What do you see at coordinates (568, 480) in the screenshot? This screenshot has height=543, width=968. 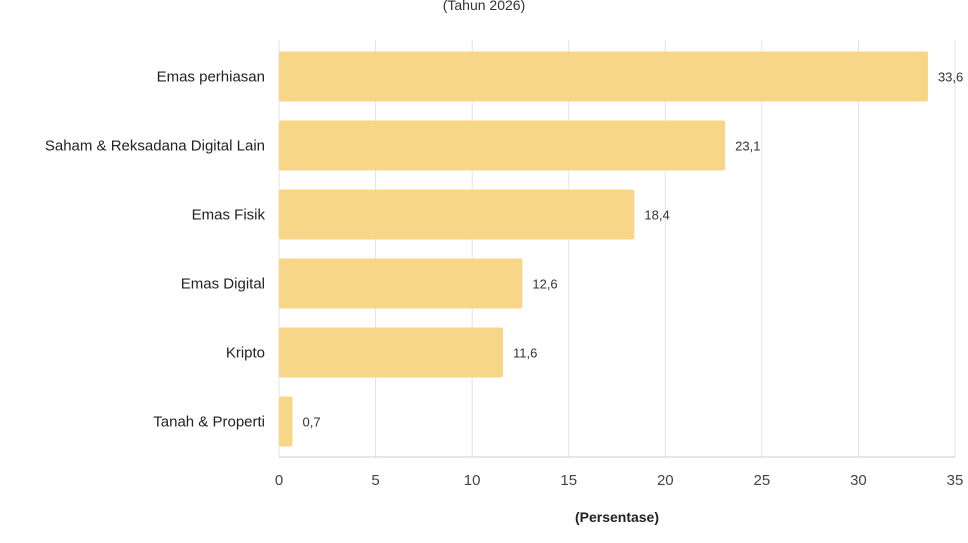 I see `x-tick-label: 15` at bounding box center [568, 480].